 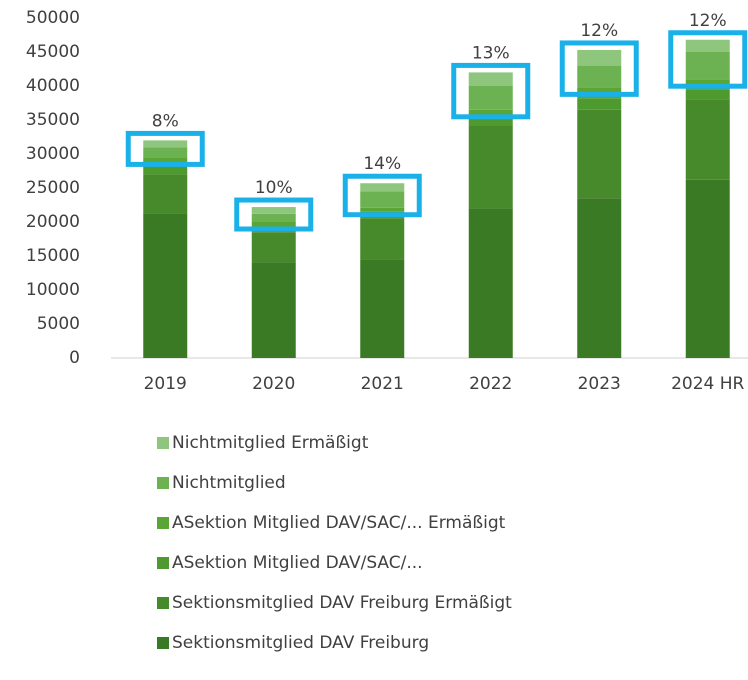 I want to click on bar-label: 13%, so click(x=491, y=53).